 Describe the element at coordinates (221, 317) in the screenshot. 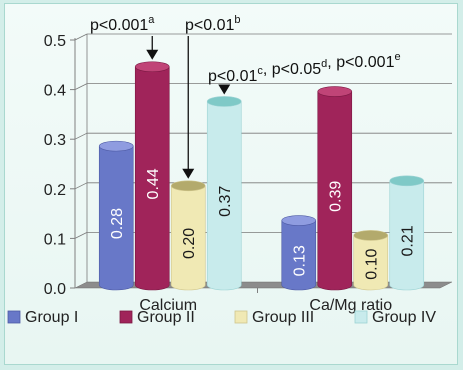

I see `legend: Group I Group II Group III Group IV` at that location.